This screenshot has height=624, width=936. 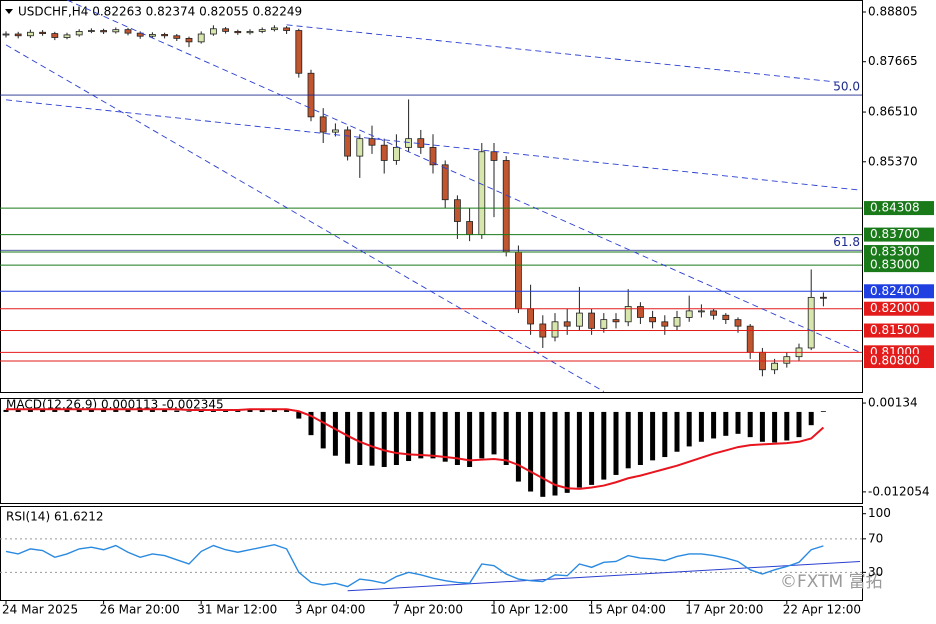 What do you see at coordinates (899, 491) in the screenshot?
I see `y-tick-label: -0.012054` at bounding box center [899, 491].